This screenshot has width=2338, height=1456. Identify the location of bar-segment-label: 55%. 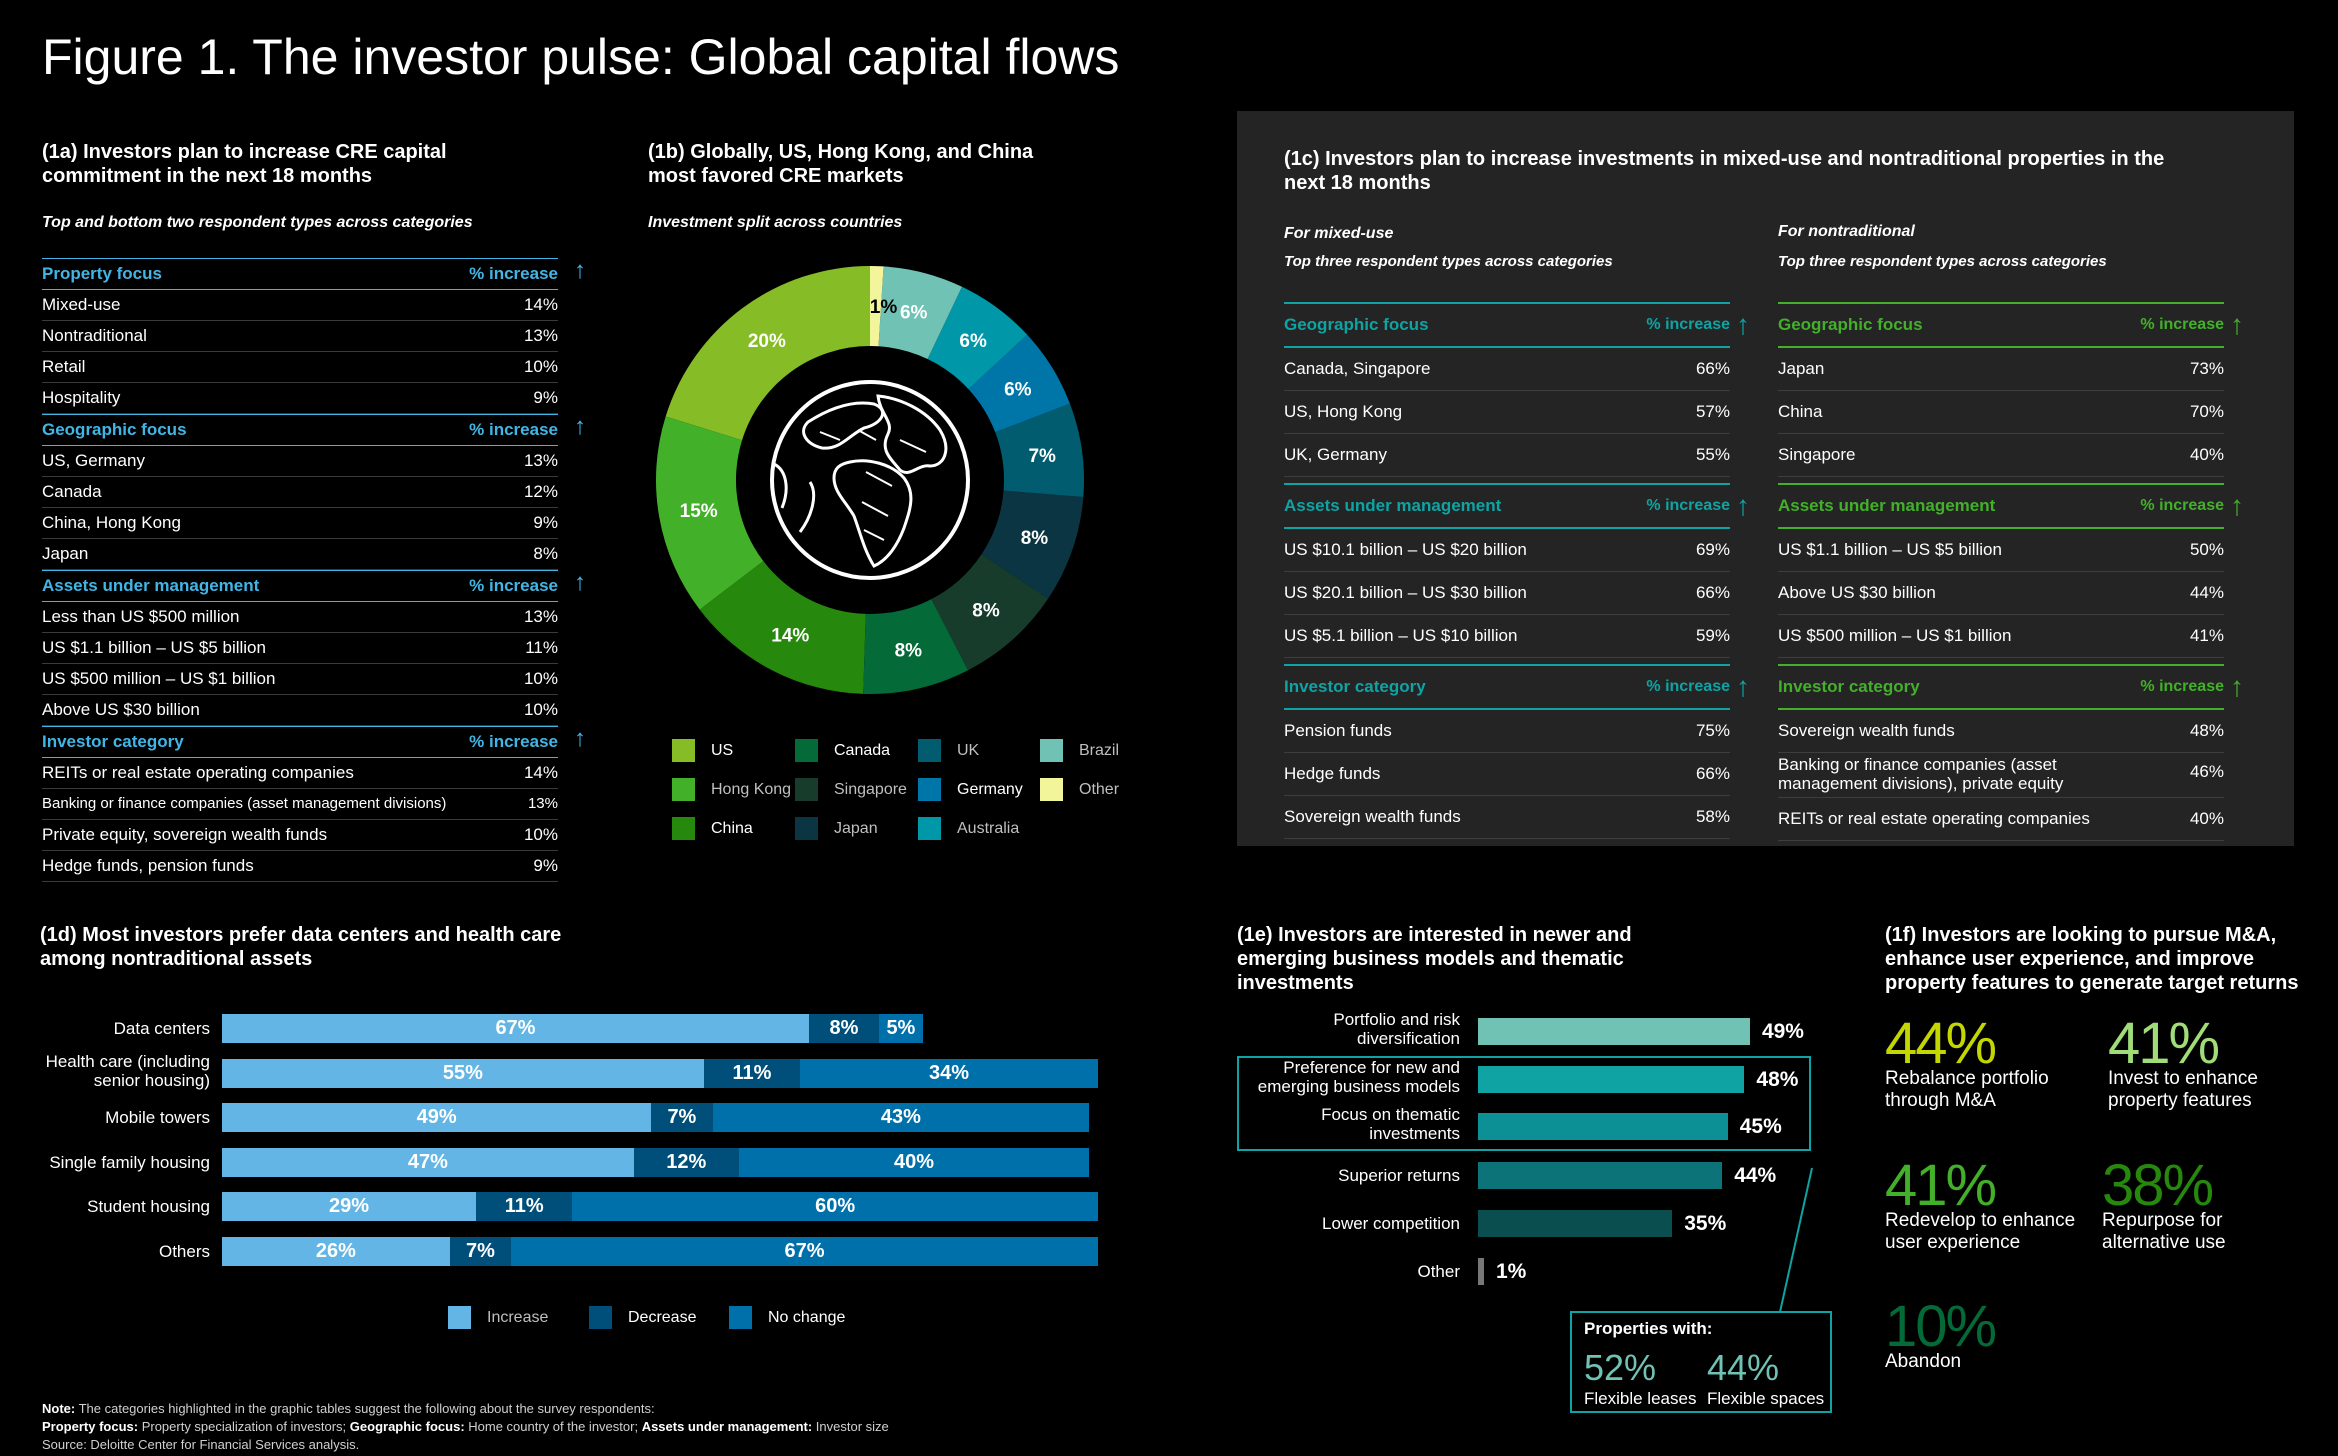
(462, 1072).